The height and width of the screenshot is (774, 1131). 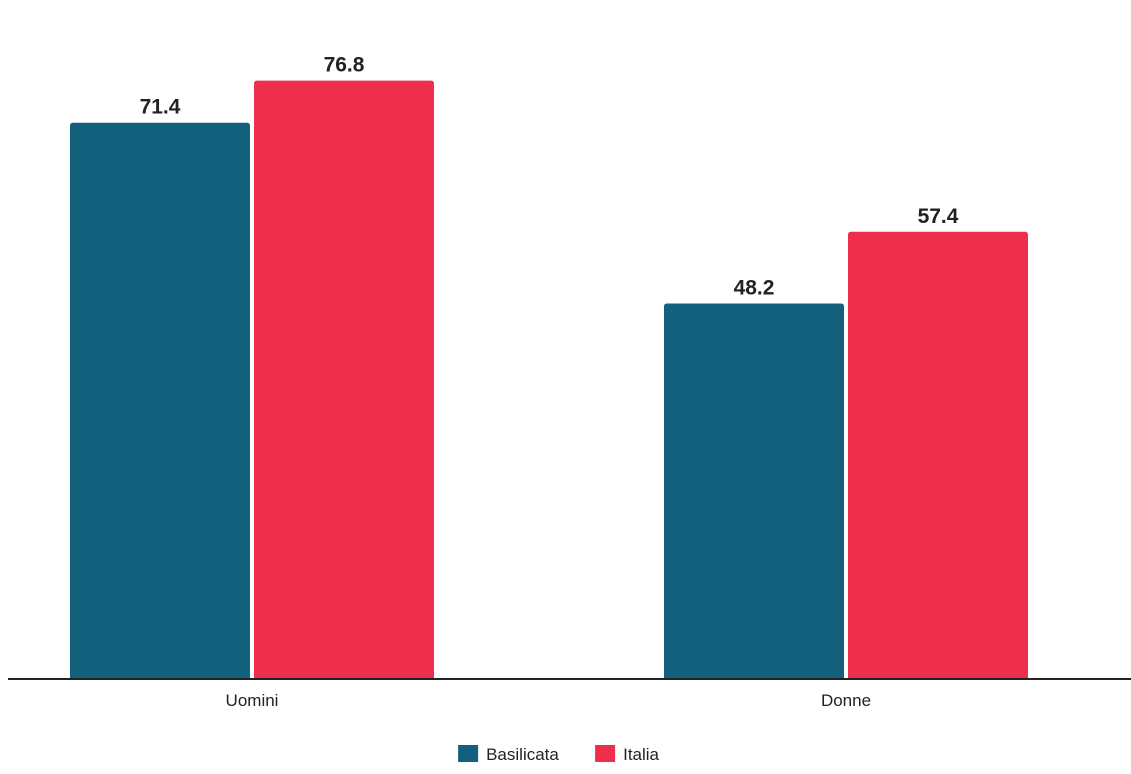 What do you see at coordinates (160, 107) in the screenshot?
I see `data-label-basilicata-uomini: 71.4` at bounding box center [160, 107].